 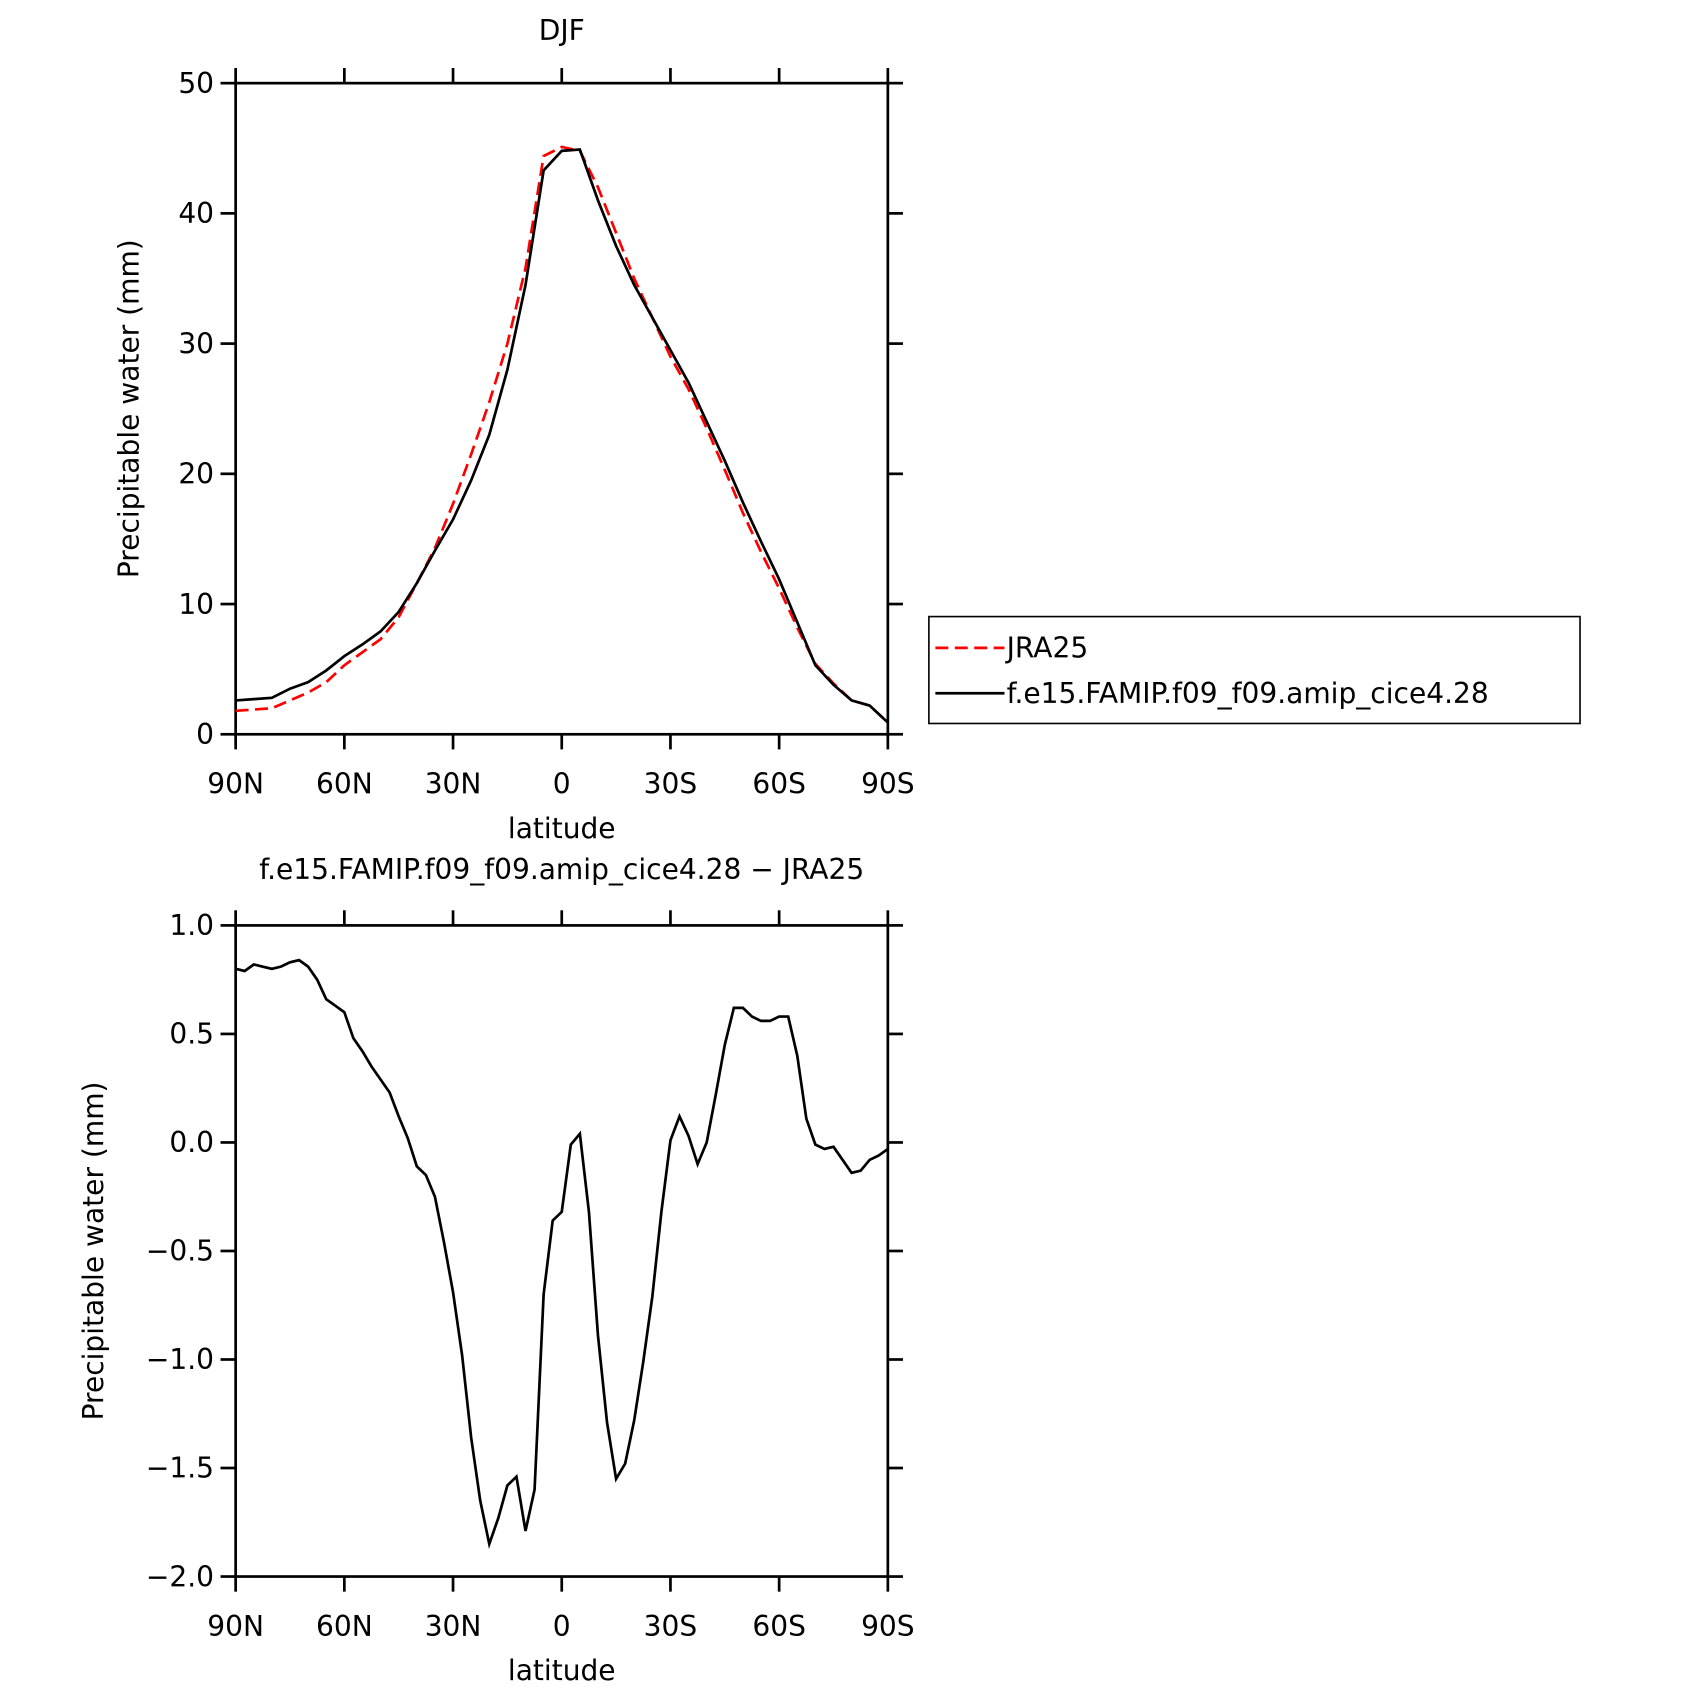 I want to click on y-tick-label: 1.0, so click(x=191, y=925).